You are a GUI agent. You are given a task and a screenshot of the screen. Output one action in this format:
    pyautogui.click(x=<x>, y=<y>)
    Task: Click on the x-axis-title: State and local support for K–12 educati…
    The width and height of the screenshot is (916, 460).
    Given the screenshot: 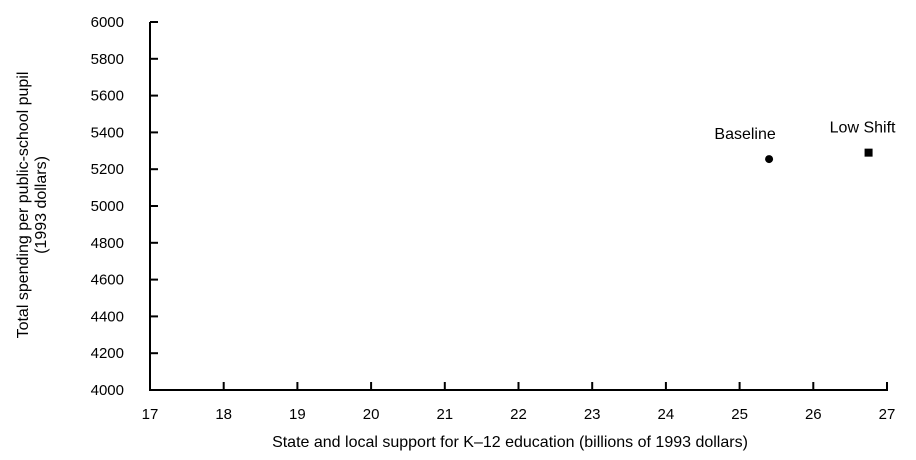 What is the action you would take?
    pyautogui.click(x=510, y=442)
    